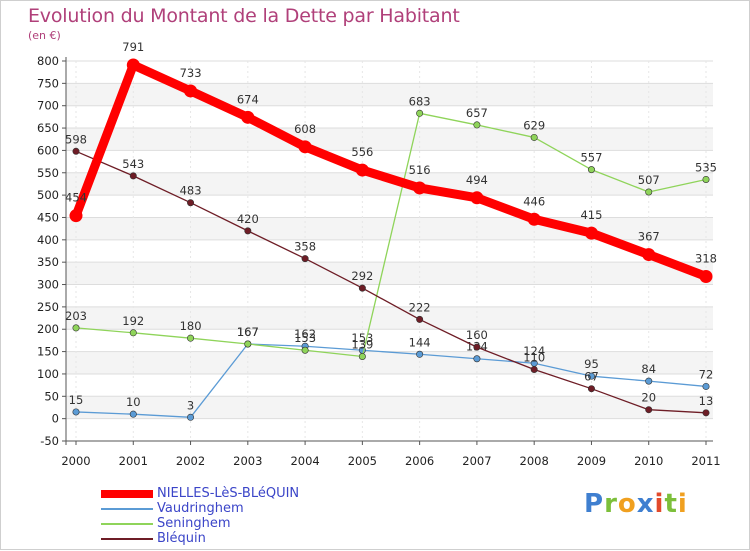 Image resolution: width=750 pixels, height=551 pixels. What do you see at coordinates (305, 247) in the screenshot?
I see `data-label: 358` at bounding box center [305, 247].